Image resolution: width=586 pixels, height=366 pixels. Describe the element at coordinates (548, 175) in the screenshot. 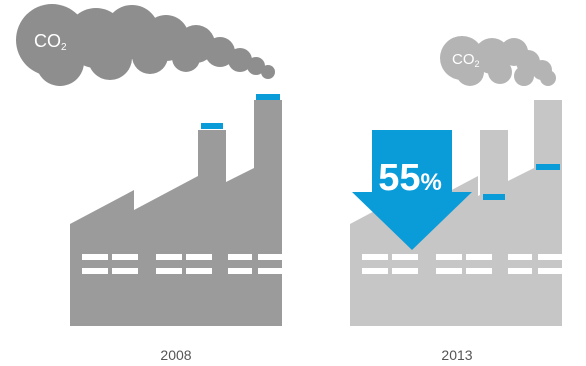

I see `chimney-tall-2013` at that location.